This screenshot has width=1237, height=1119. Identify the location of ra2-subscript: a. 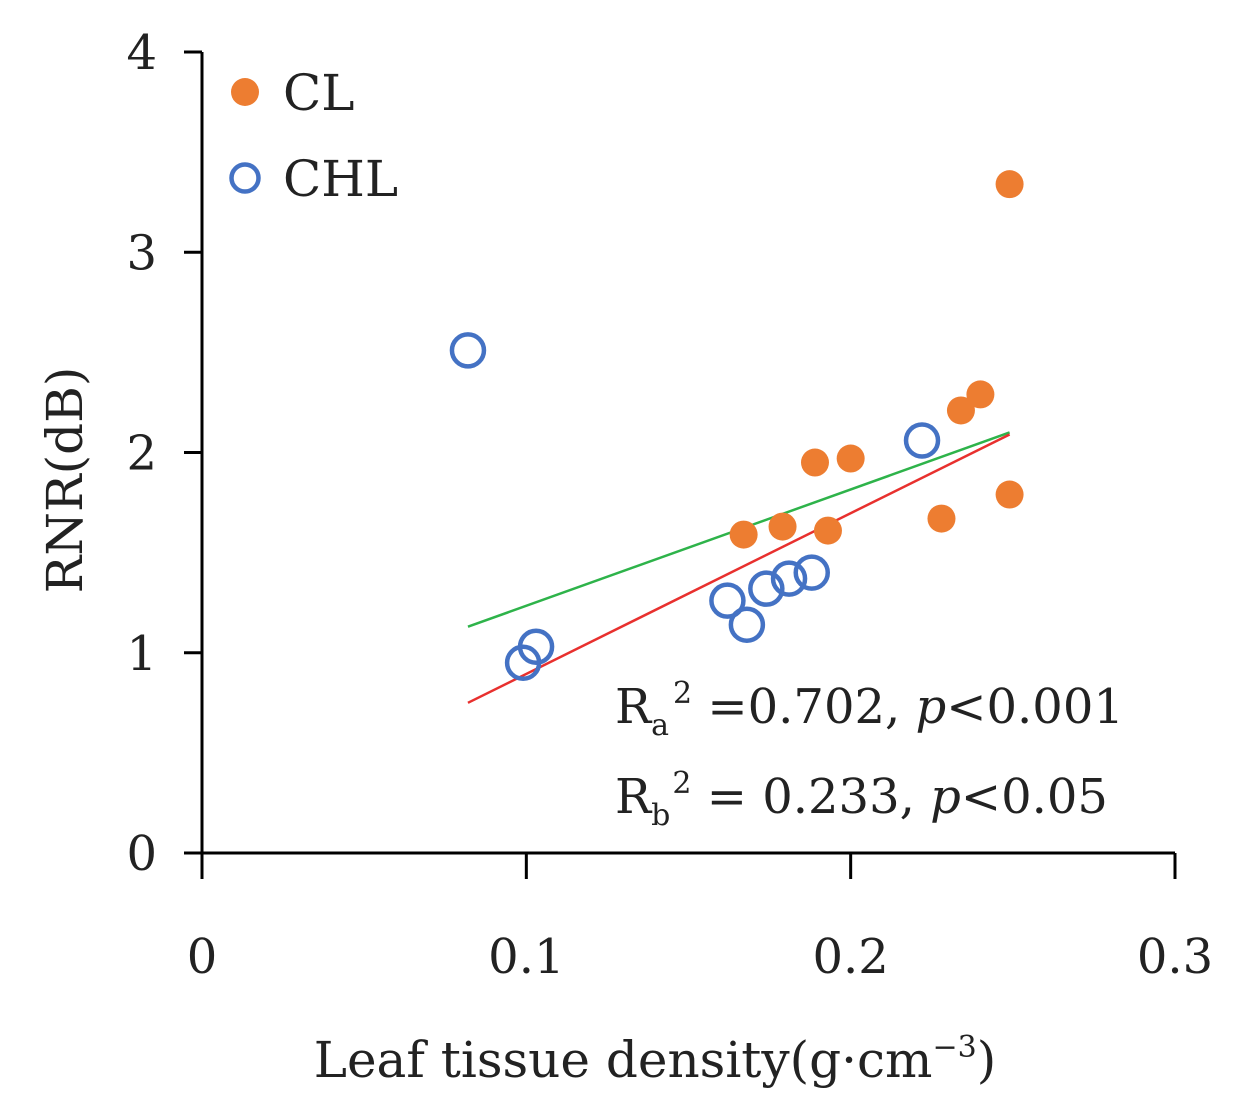
(660, 725).